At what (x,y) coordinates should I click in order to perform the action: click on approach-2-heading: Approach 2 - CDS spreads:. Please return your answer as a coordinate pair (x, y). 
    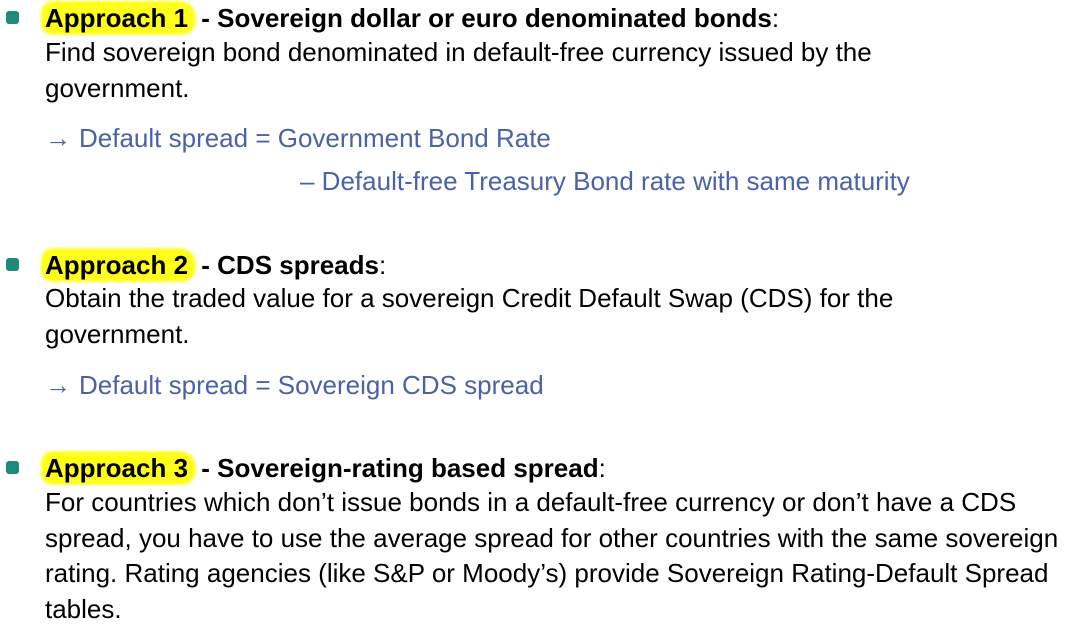
    Looking at the image, I should click on (215, 265).